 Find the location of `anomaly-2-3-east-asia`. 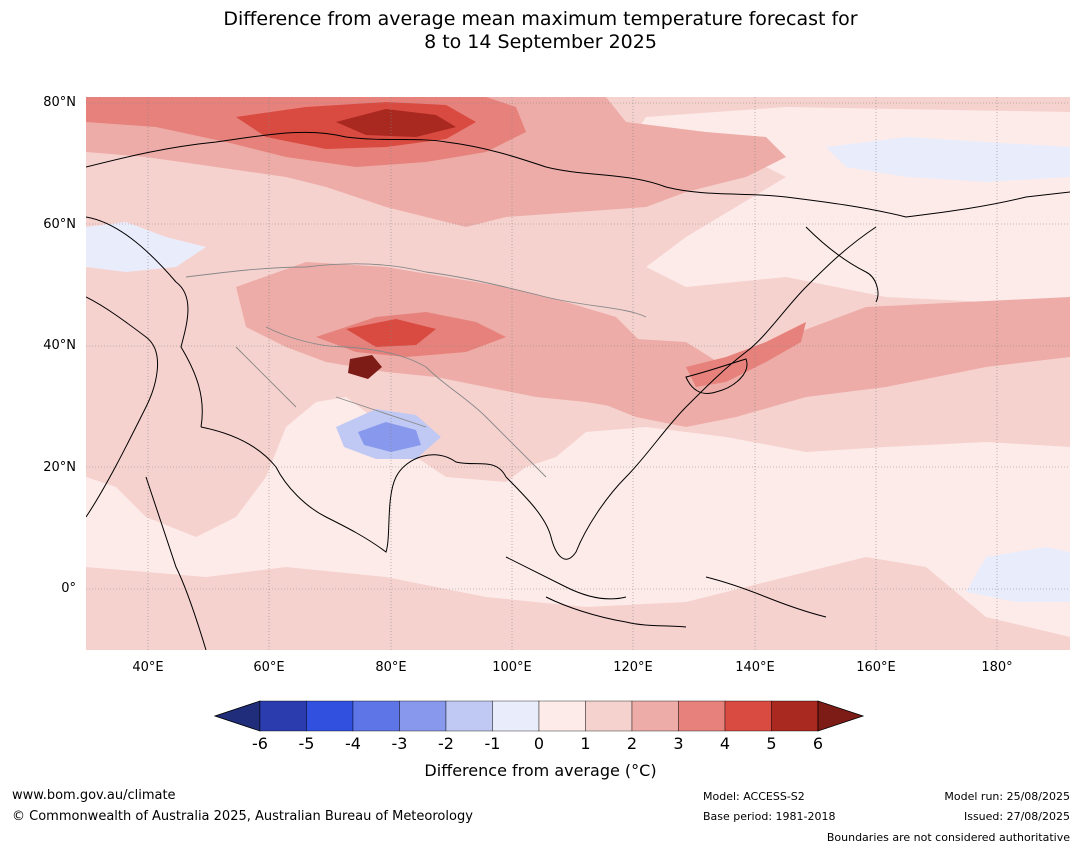

anomaly-2-3-east-asia is located at coordinates (803, 362).